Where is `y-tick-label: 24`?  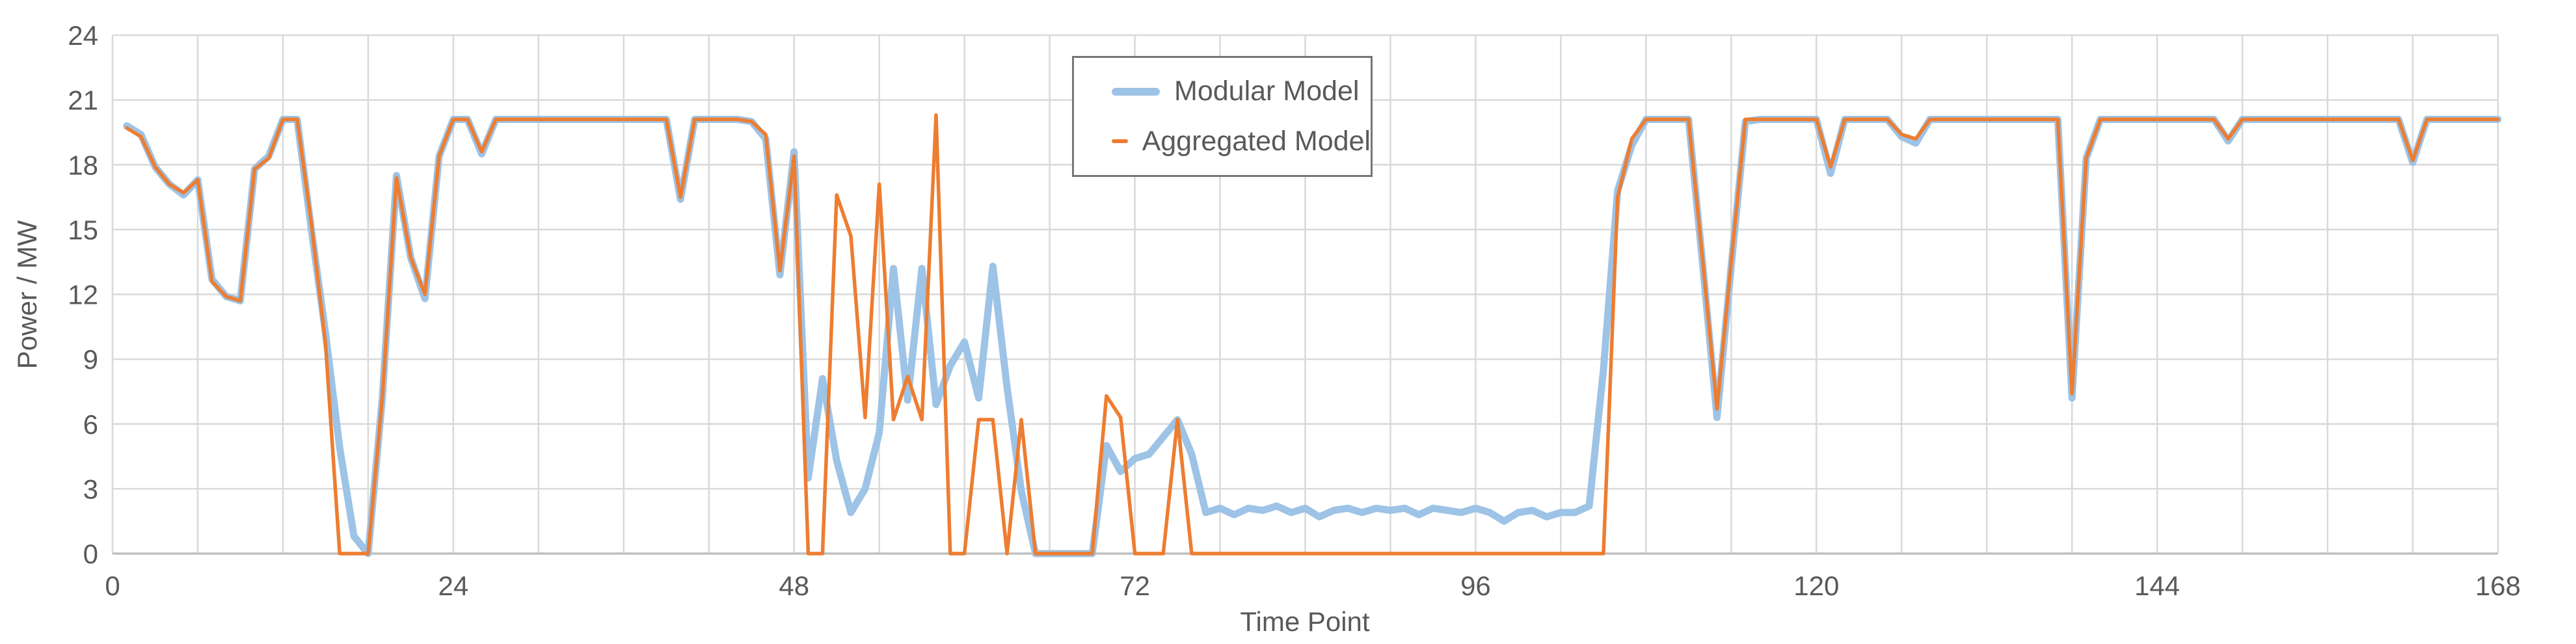
y-tick-label: 24 is located at coordinates (83, 35).